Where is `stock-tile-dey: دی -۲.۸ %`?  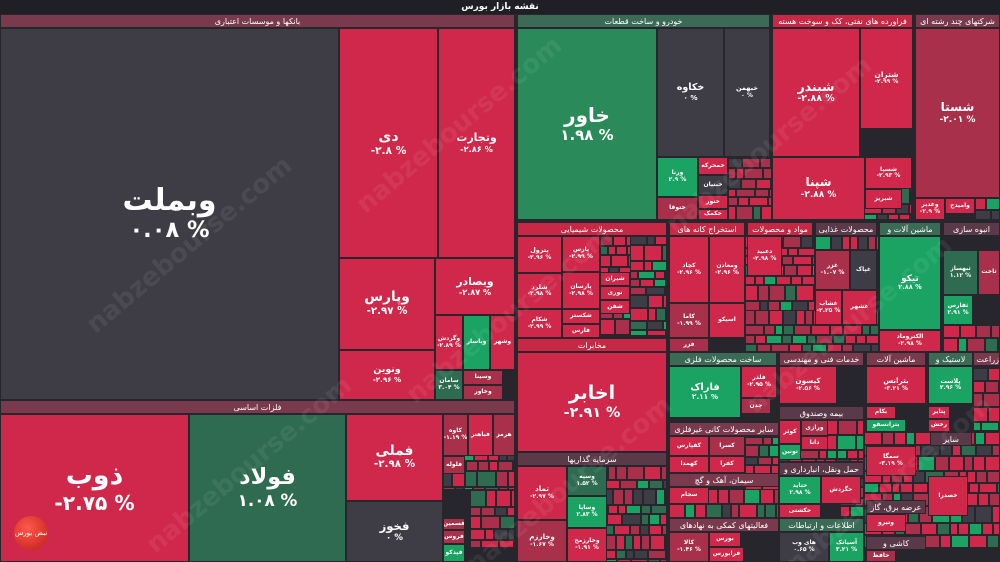
stock-tile-dey: دی -۲.۸ % is located at coordinates (388, 143).